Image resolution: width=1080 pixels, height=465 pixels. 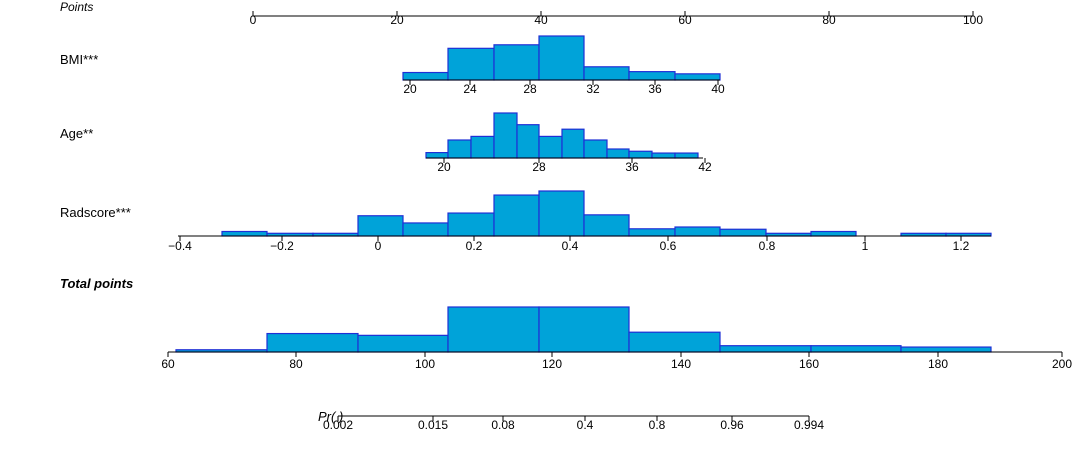 What do you see at coordinates (95, 212) in the screenshot?
I see `radscore-label: Radscore***` at bounding box center [95, 212].